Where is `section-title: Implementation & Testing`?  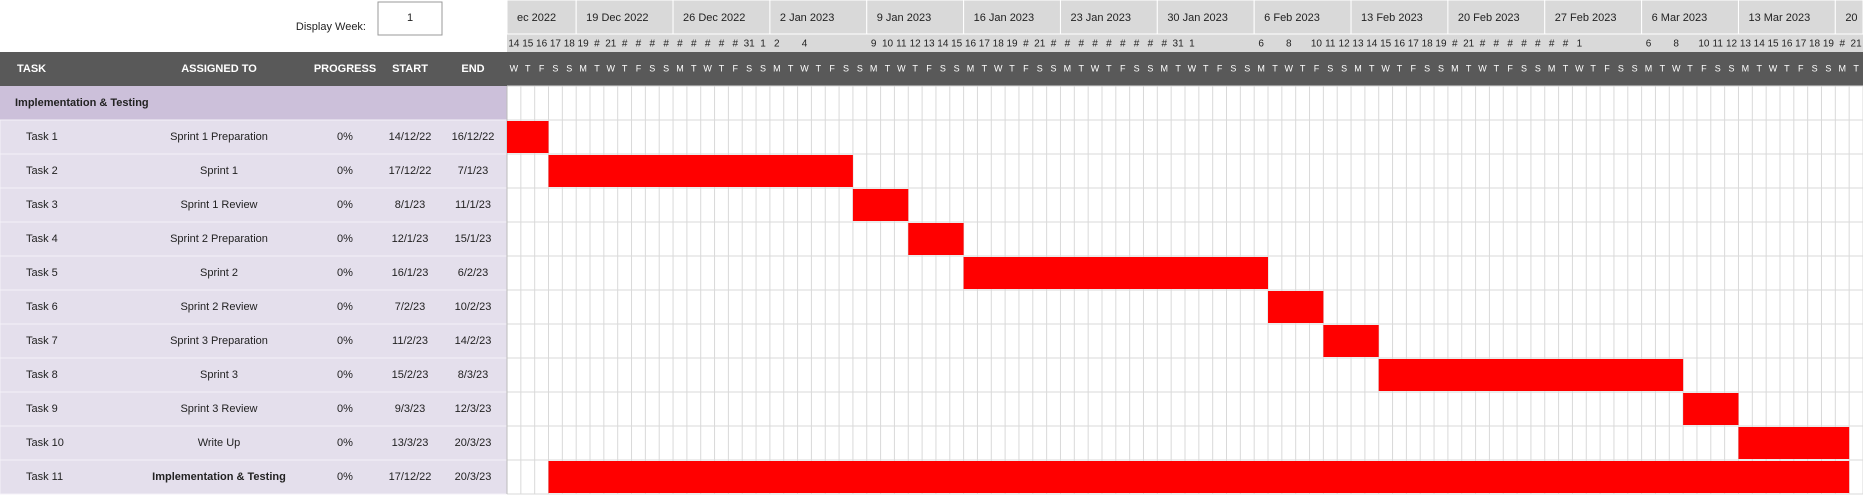
section-title: Implementation & Testing is located at coordinates (82, 103).